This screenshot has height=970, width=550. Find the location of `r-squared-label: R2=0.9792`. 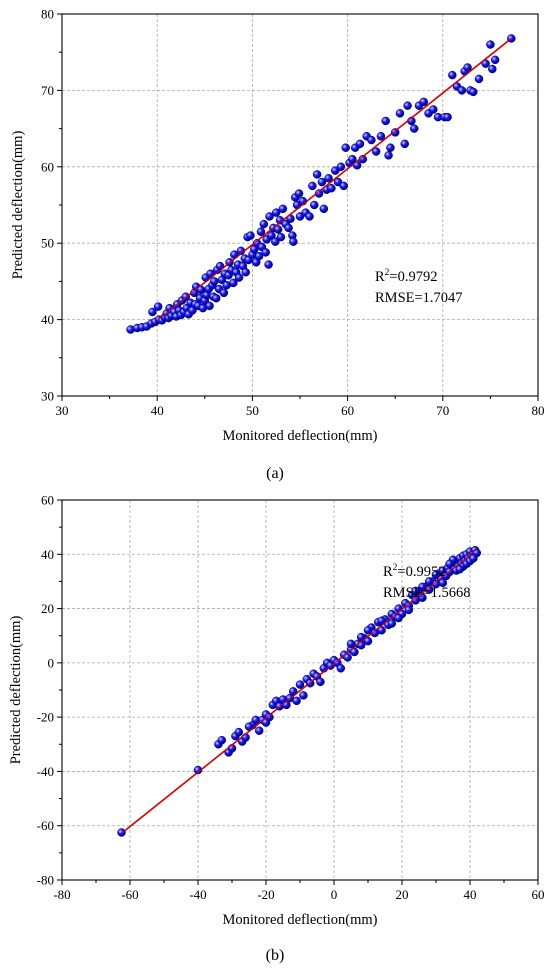

r-squared-label: R2=0.9792 is located at coordinates (406, 276).